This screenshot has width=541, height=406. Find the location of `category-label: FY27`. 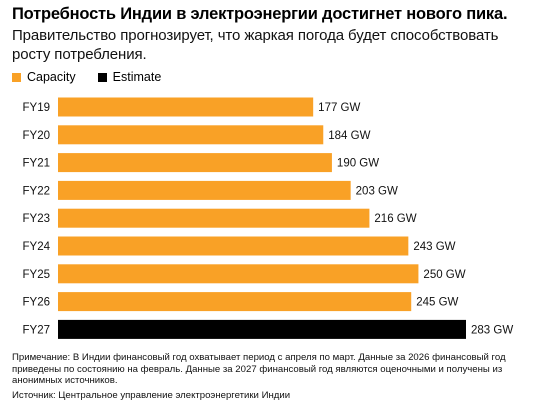

category-label: FY27 is located at coordinates (37, 330).